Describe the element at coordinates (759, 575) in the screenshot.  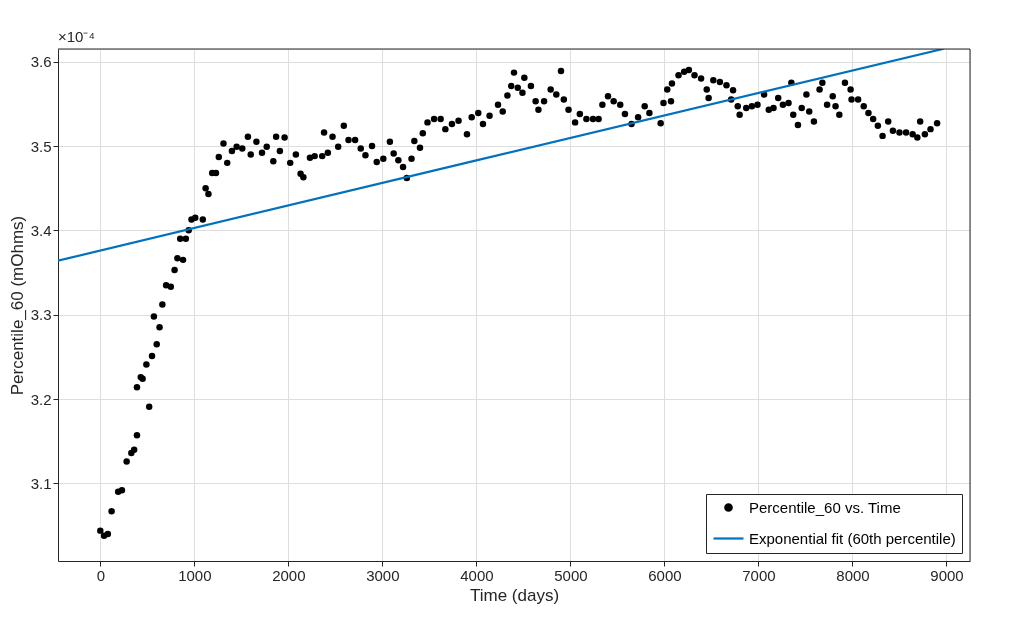
I see `x-tick-label: 7000` at that location.